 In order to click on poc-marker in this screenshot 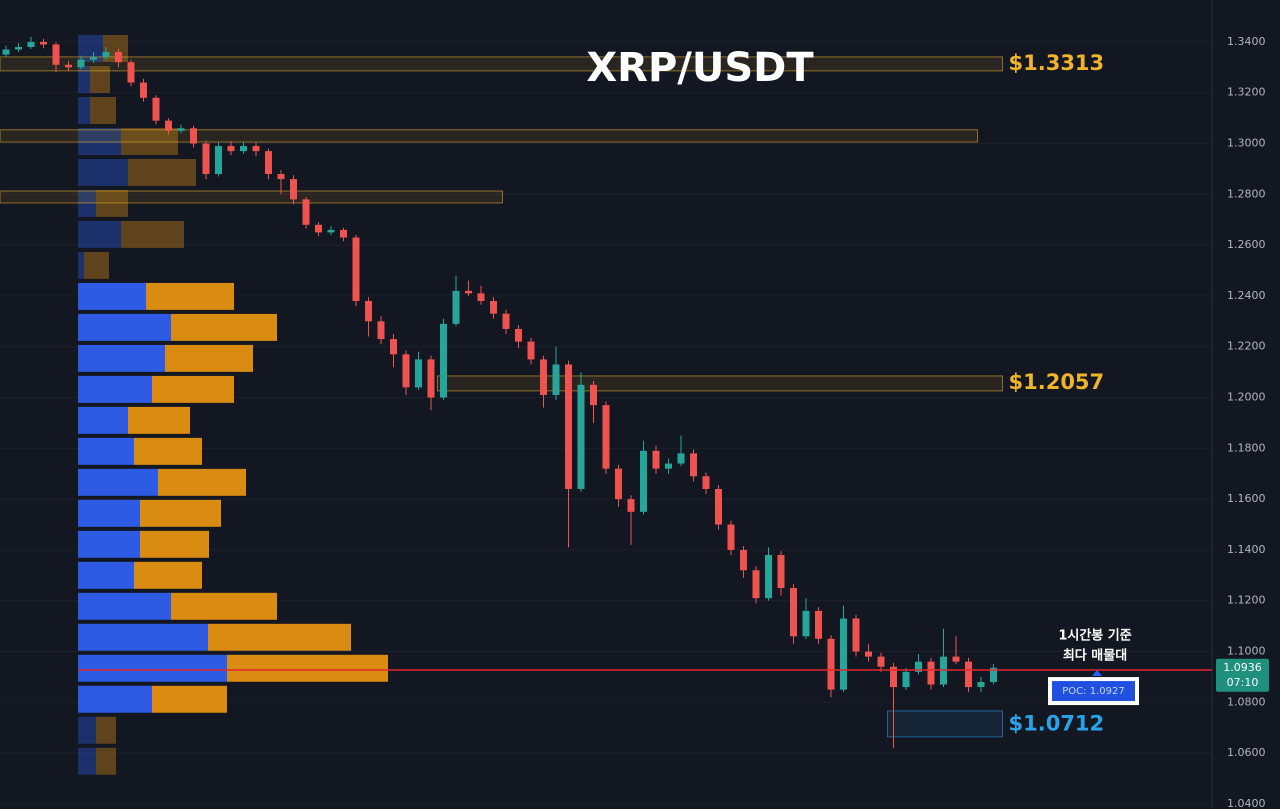, I will do `click(1097, 673)`.